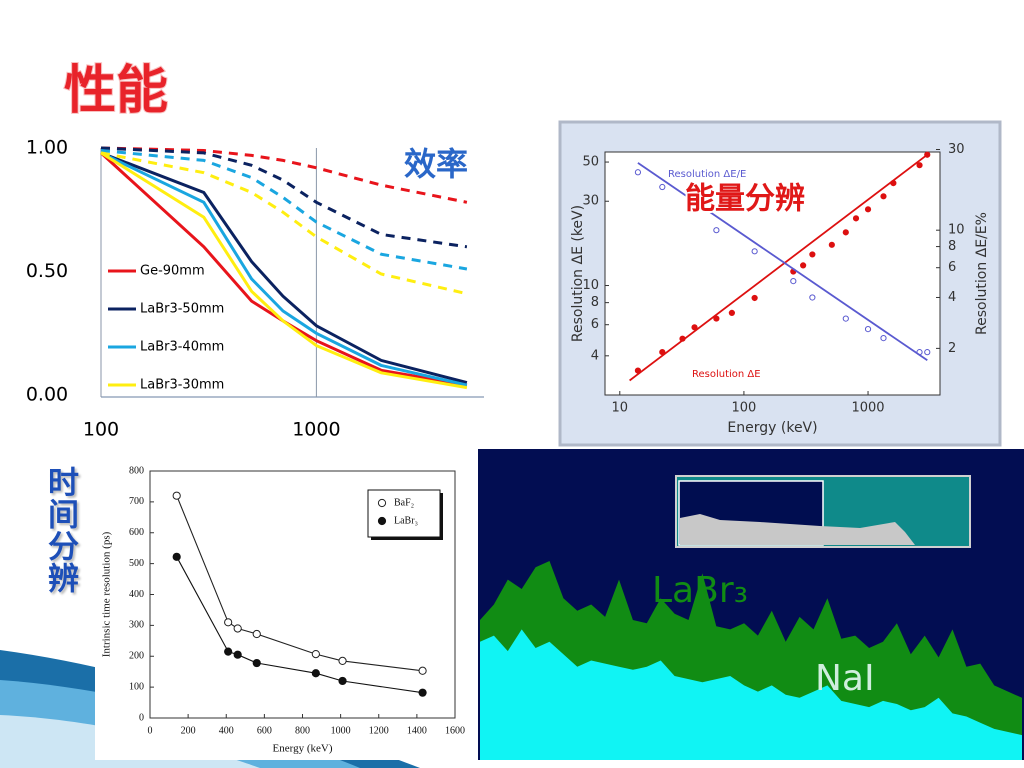 This screenshot has width=1024, height=768. I want to click on legend-label: Resolution ΔE, so click(726, 374).